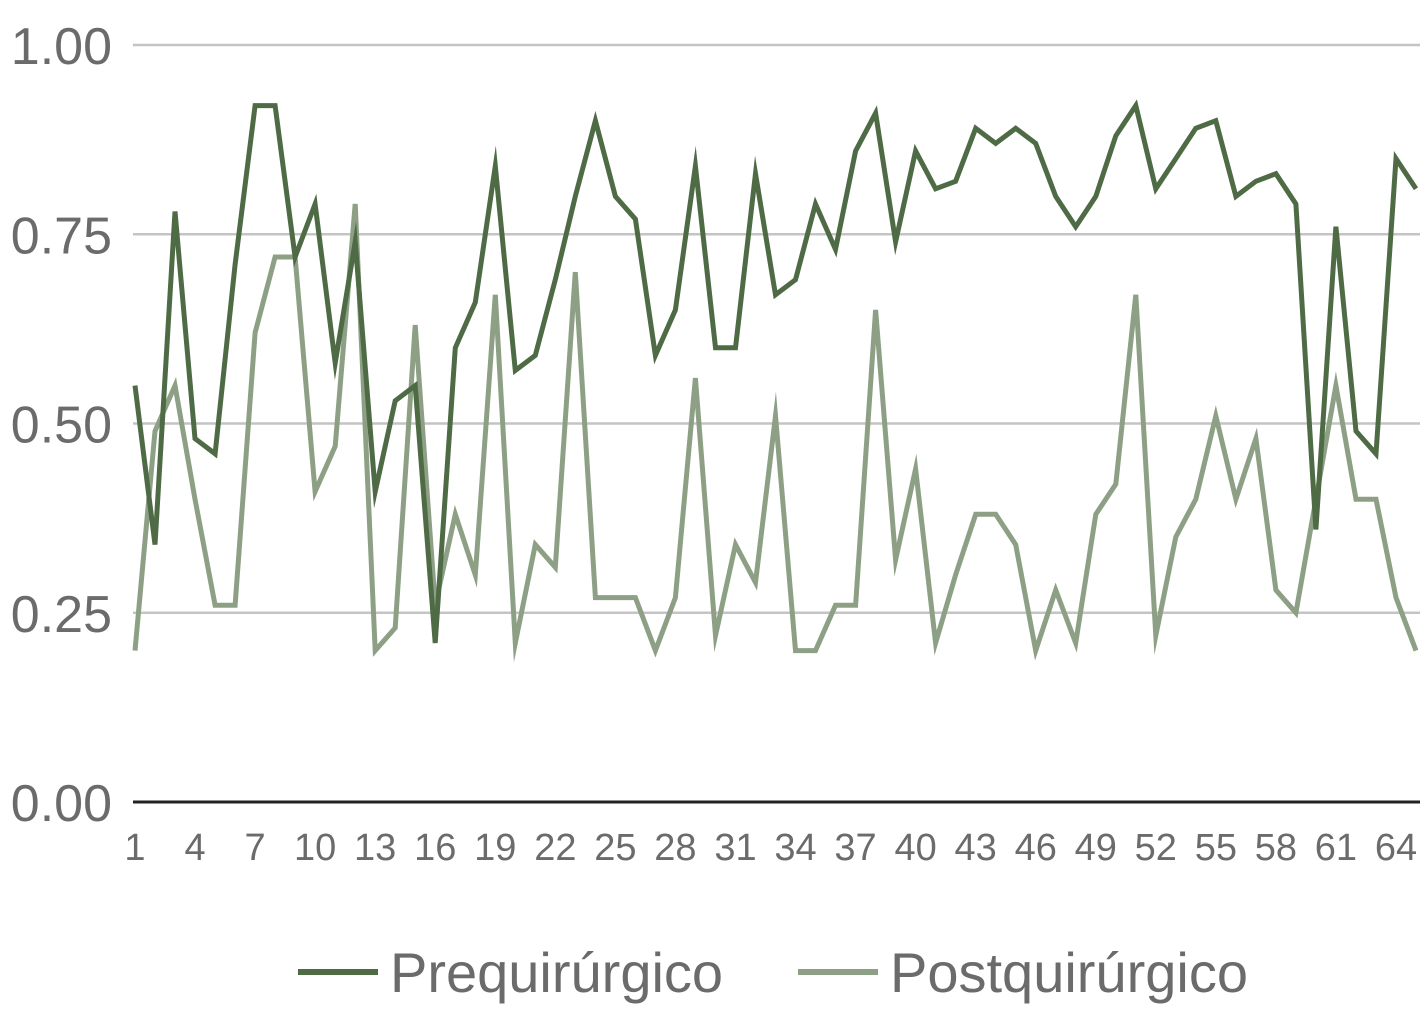  What do you see at coordinates (615, 848) in the screenshot?
I see `x-tick-label: 25` at bounding box center [615, 848].